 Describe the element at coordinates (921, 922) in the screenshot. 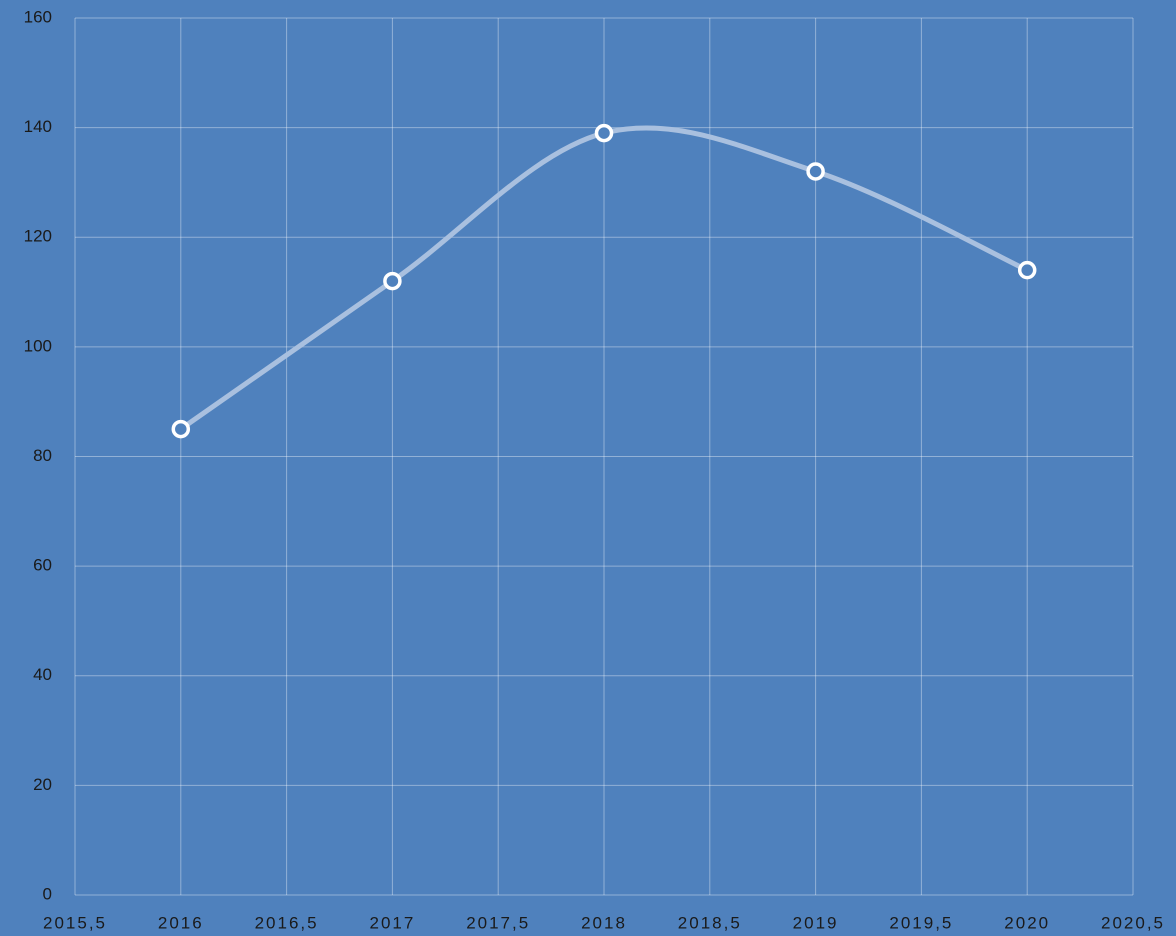

I see `x-tick-label: 2019,5` at that location.